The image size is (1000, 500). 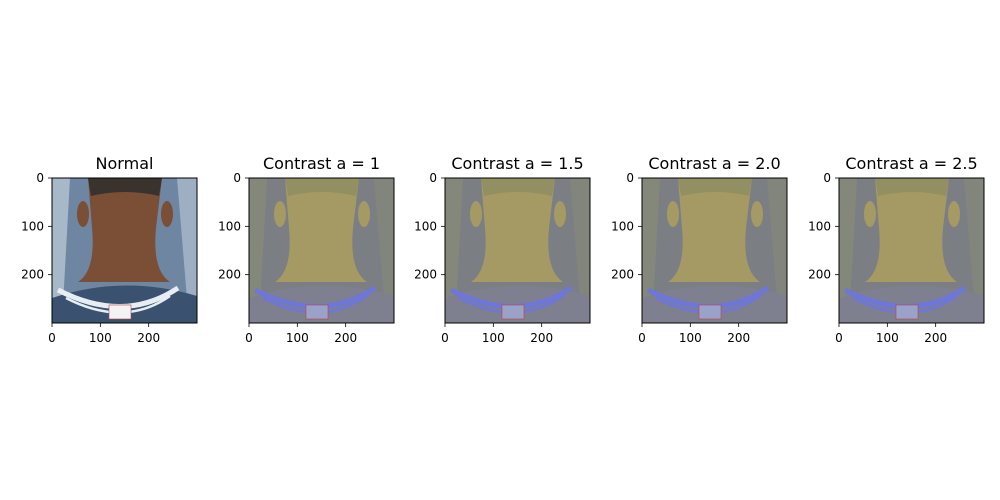 I want to click on subplot-5: Contrast a = 2.5 0 100 200 0 100 200, so click(x=896, y=249).